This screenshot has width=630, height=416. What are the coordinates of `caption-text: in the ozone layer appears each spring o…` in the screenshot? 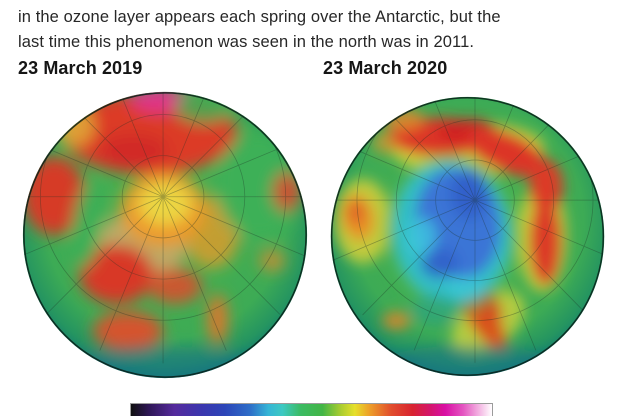 It's located at (259, 30).